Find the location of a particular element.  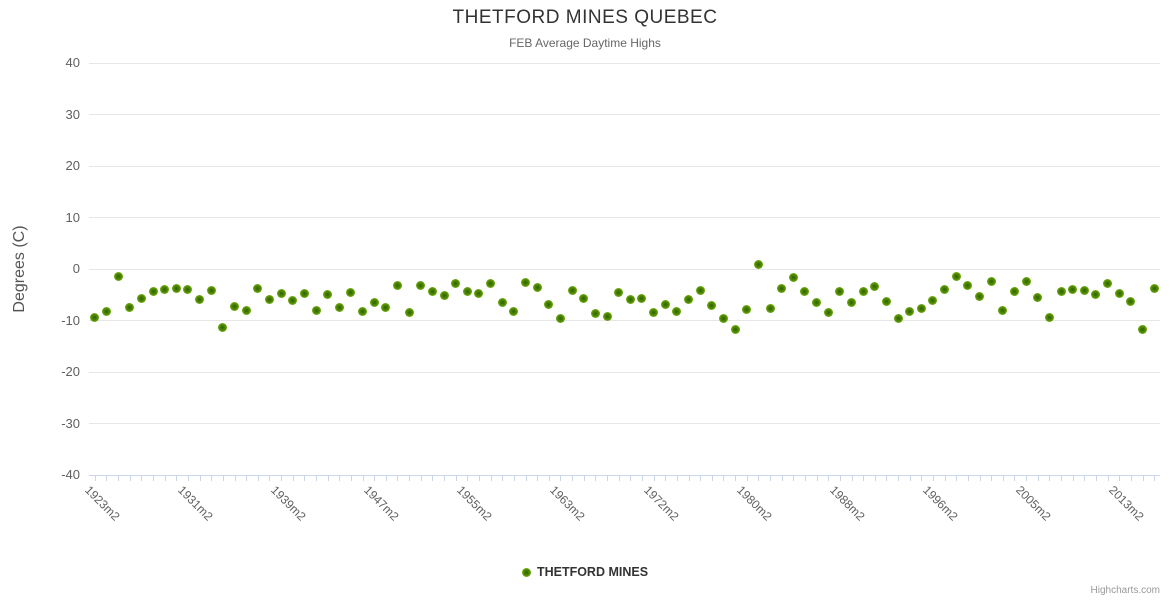

legend-item: THETFORD MINES is located at coordinates (585, 572).